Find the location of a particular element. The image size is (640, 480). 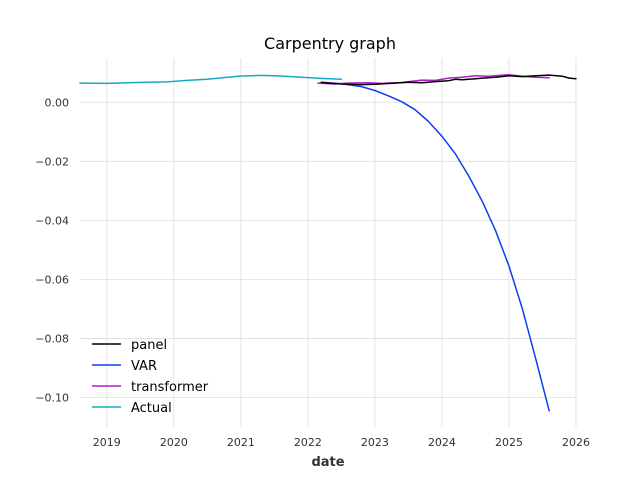

y-tick-label: −0.04 is located at coordinates (52, 220).